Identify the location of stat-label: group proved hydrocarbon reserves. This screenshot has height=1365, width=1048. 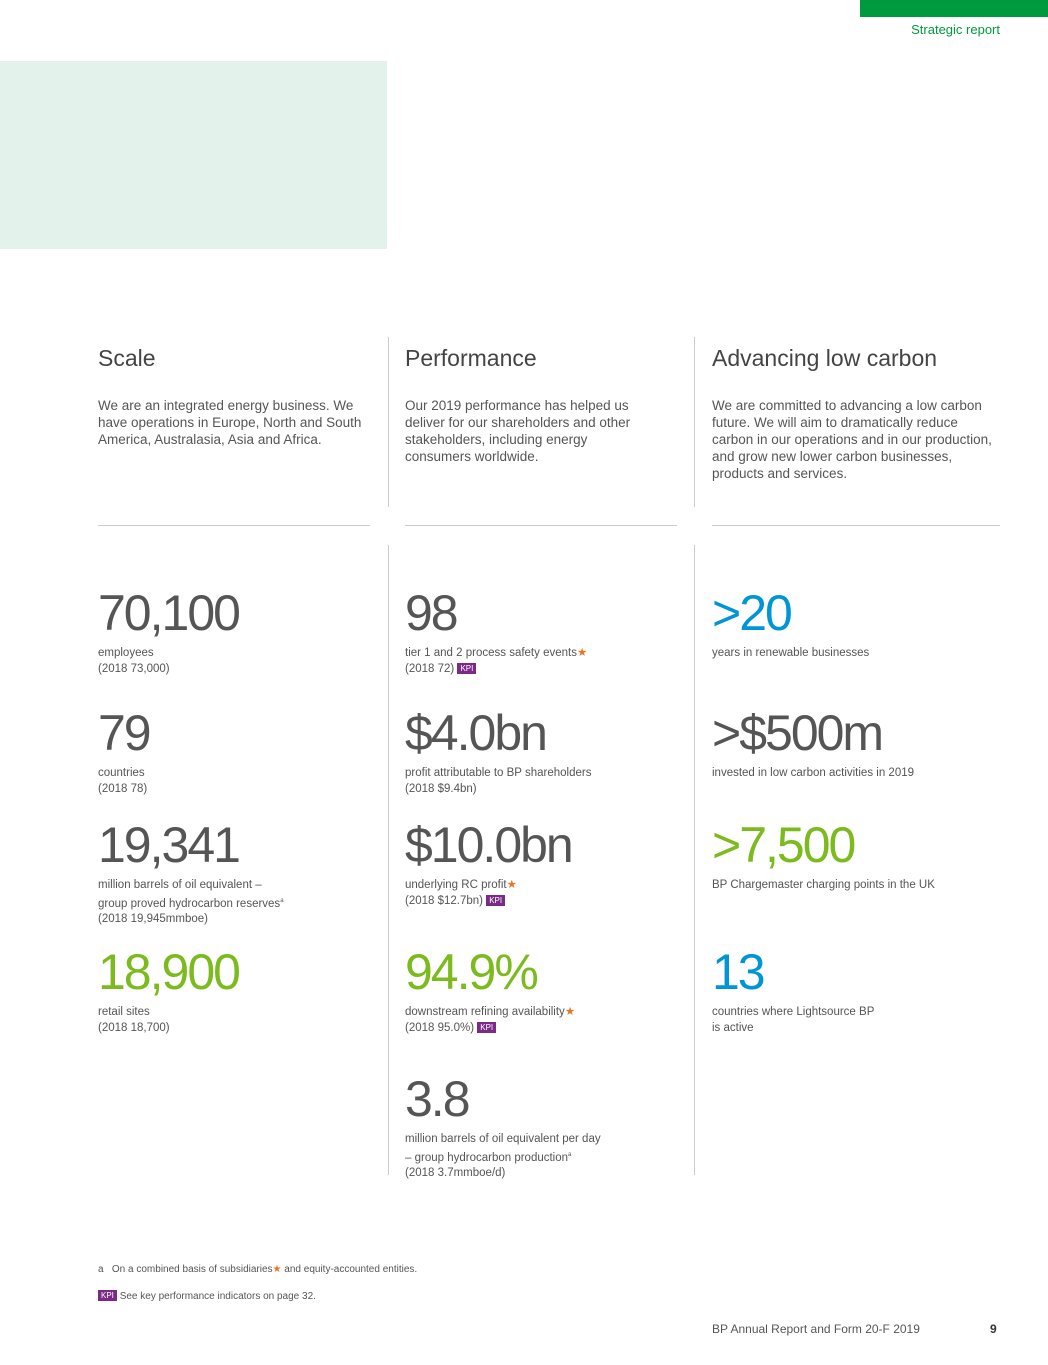
(189, 903).